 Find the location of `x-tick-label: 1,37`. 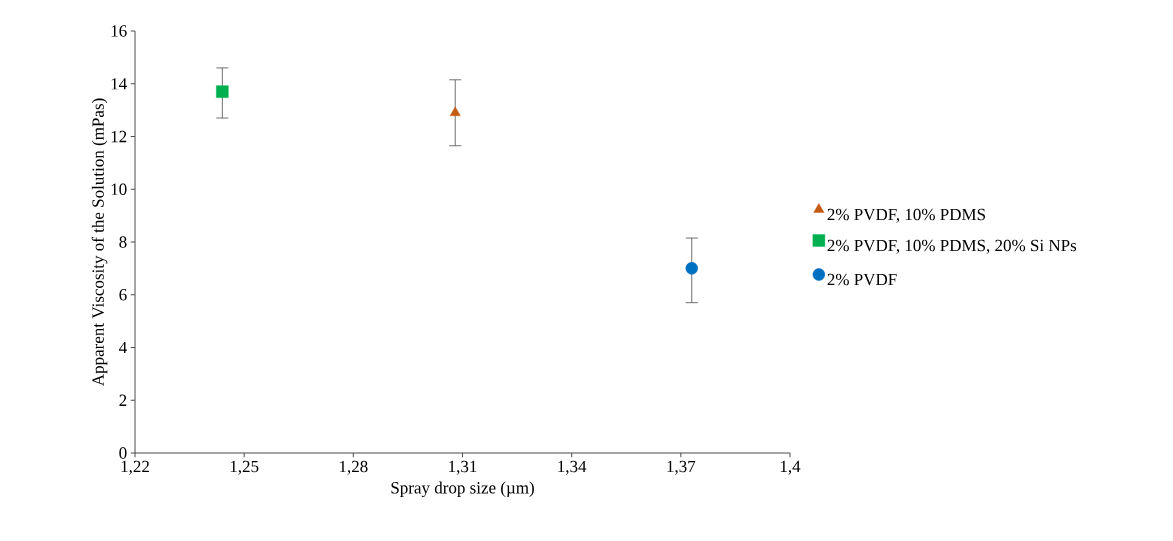

x-tick-label: 1,37 is located at coordinates (681, 467).